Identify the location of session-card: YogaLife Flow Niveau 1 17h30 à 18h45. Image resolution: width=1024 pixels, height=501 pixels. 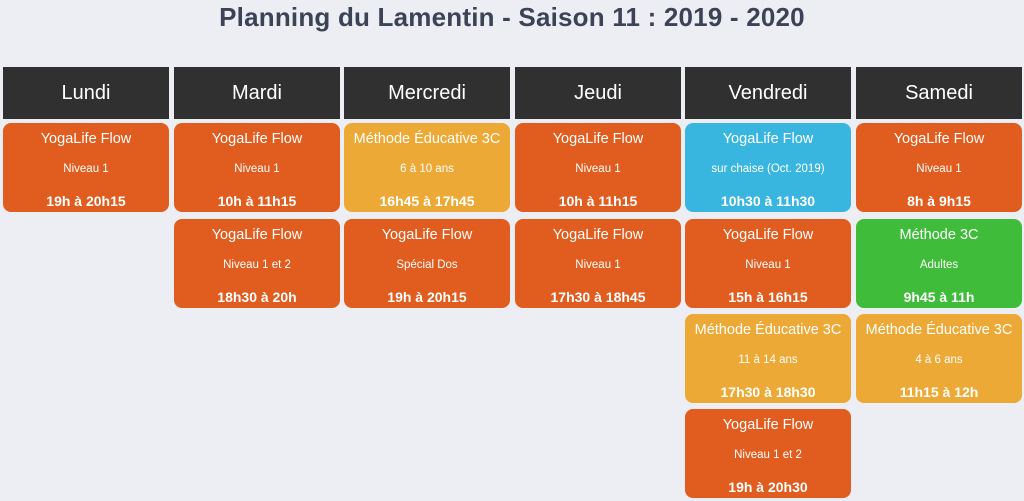
(598, 263).